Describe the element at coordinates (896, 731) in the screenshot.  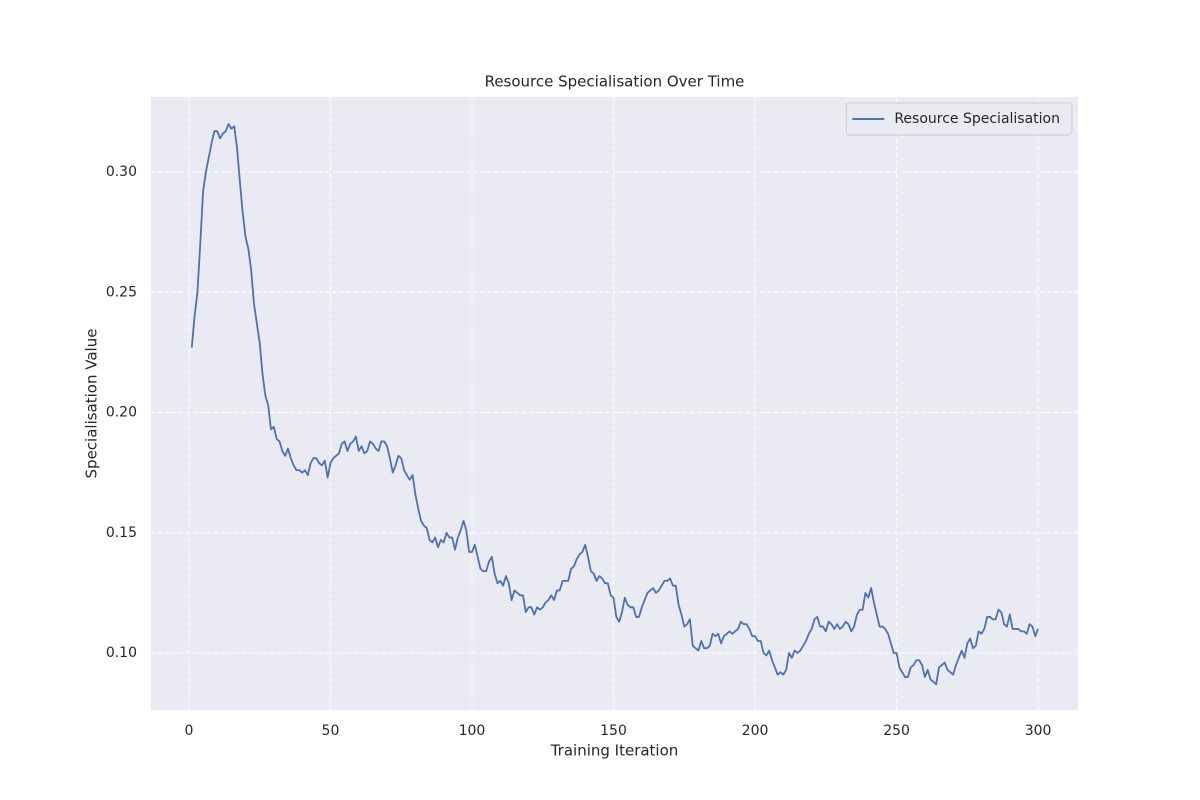
I see `x-tick-label: 250` at that location.